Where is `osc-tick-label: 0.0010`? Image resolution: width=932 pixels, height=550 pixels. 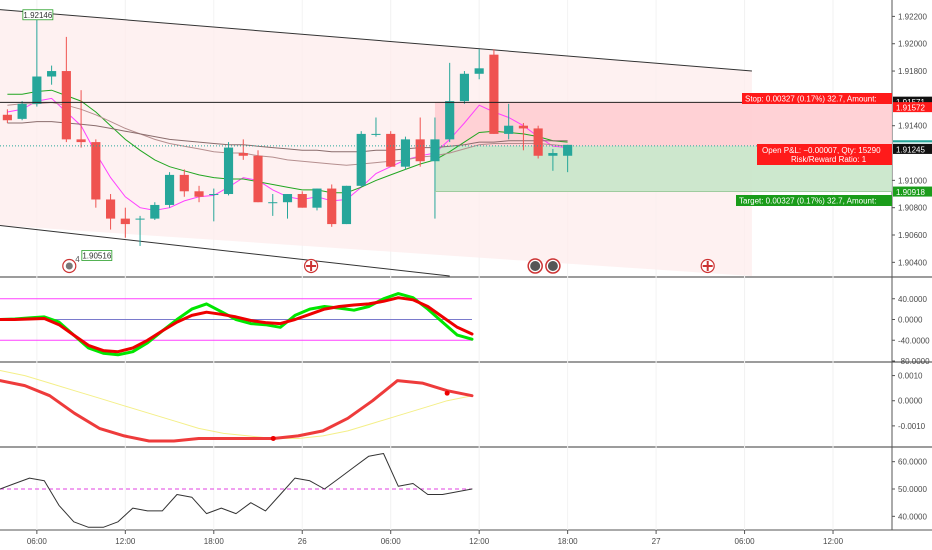
osc-tick-label: 0.0010 is located at coordinates (910, 376).